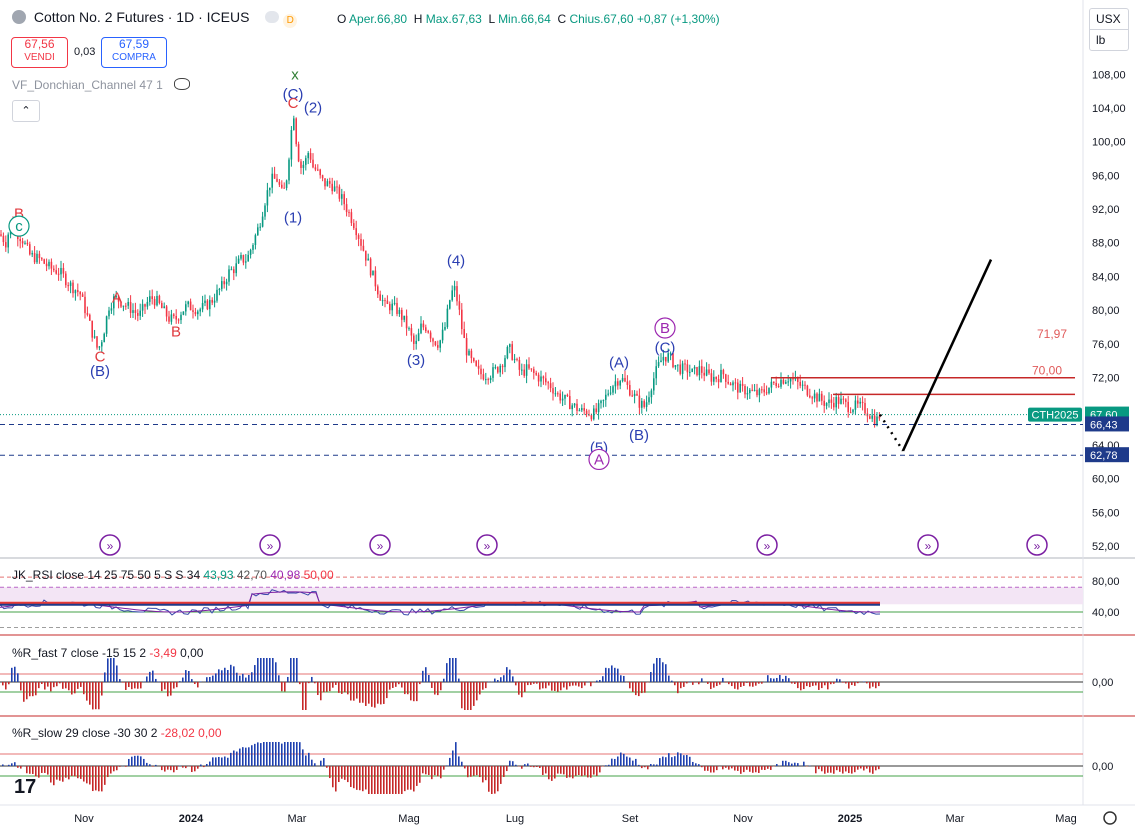  What do you see at coordinates (947, 355) in the screenshot?
I see `projection-line` at bounding box center [947, 355].